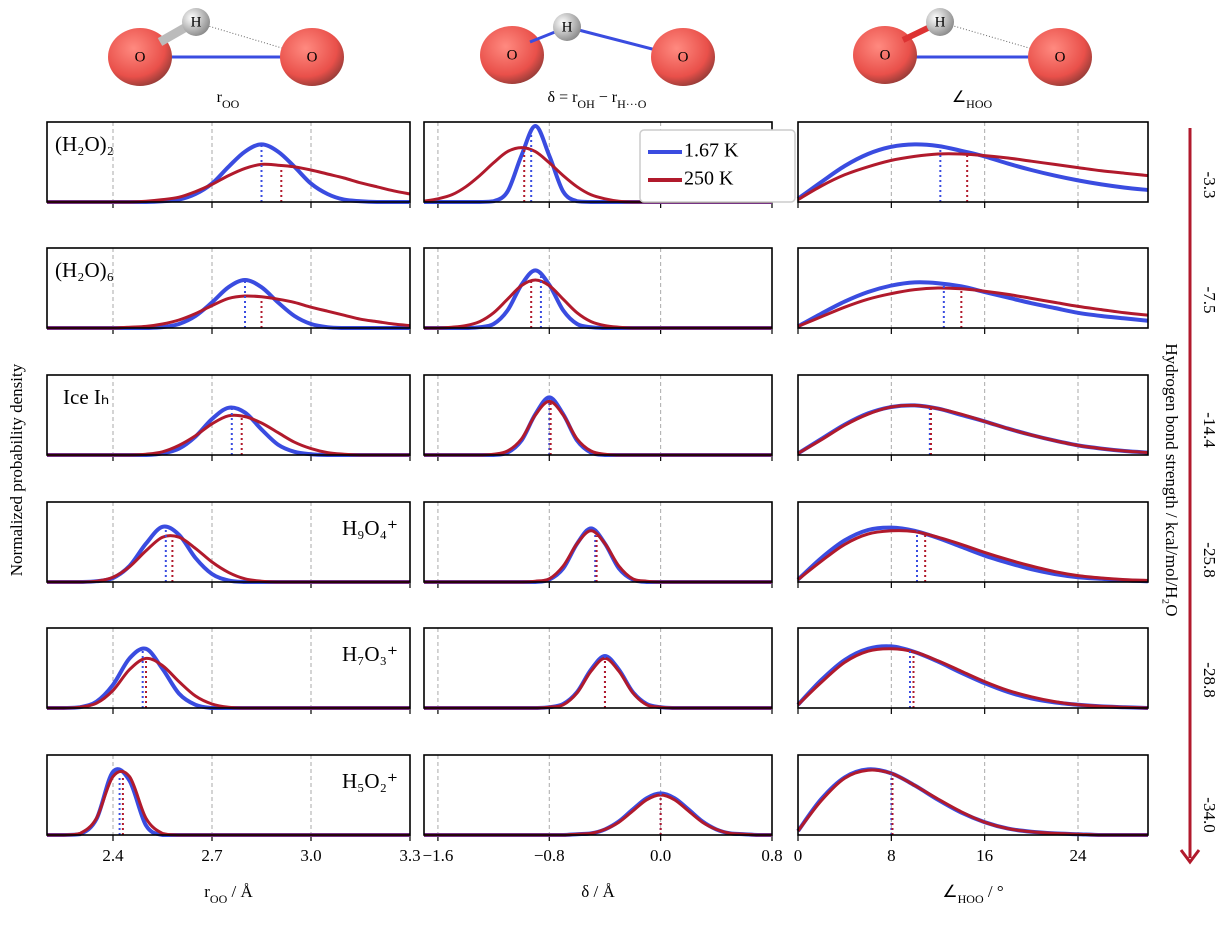 The height and width of the screenshot is (931, 1222). I want to click on legend-label: 250 K, so click(709, 179).